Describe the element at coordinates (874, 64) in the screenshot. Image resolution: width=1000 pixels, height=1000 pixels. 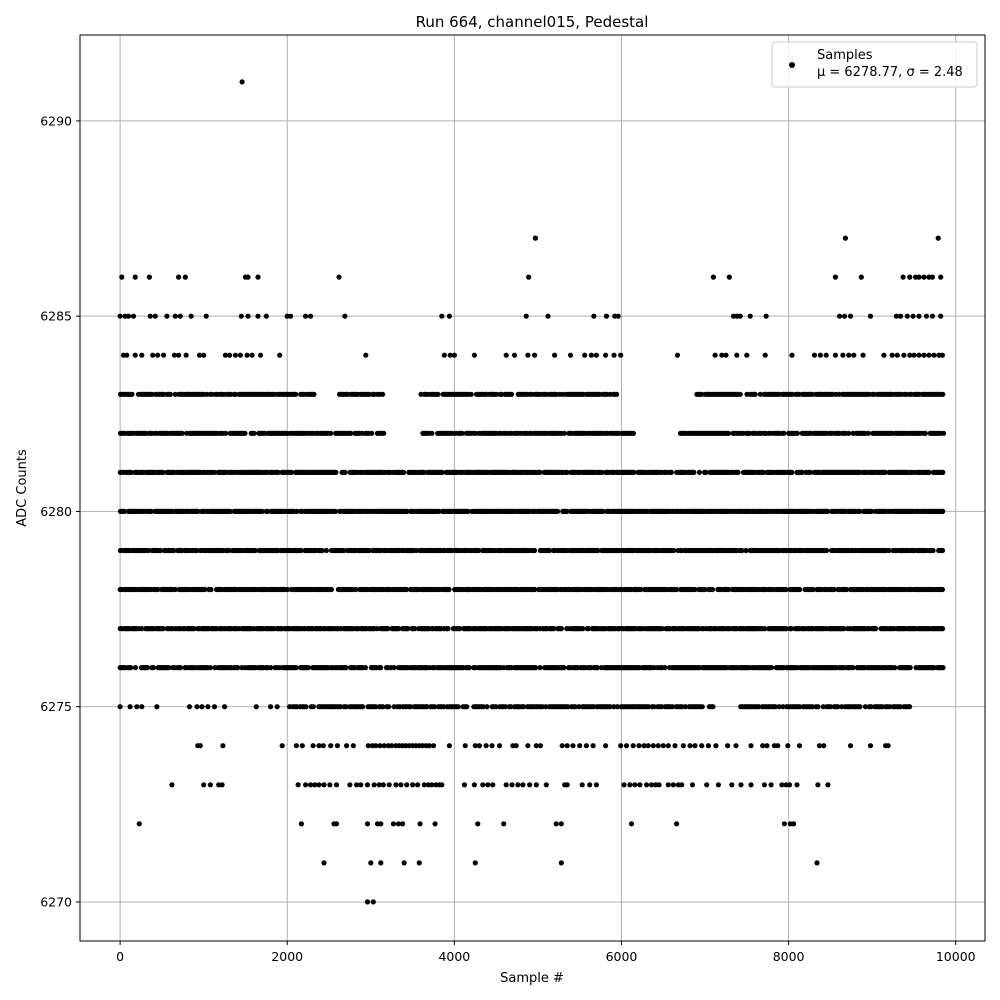
I see `legend-box` at that location.